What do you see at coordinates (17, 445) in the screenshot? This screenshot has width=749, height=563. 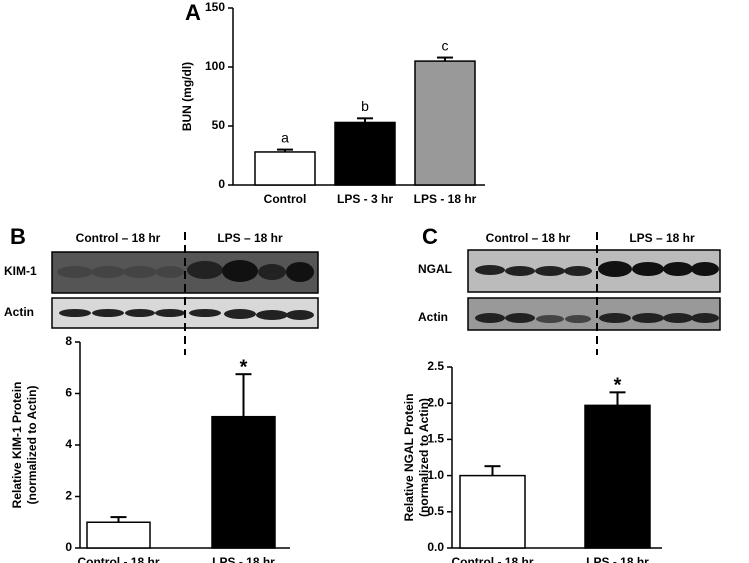 I see `y-axis-label: Relative KIM-1 Protein` at bounding box center [17, 445].